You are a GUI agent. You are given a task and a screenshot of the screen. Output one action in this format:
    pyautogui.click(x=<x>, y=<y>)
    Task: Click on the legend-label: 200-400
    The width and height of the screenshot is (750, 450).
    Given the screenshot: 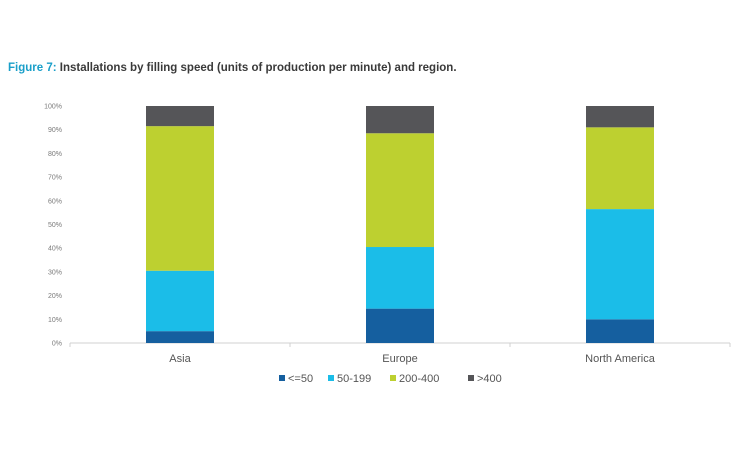 What is the action you would take?
    pyautogui.click(x=419, y=379)
    